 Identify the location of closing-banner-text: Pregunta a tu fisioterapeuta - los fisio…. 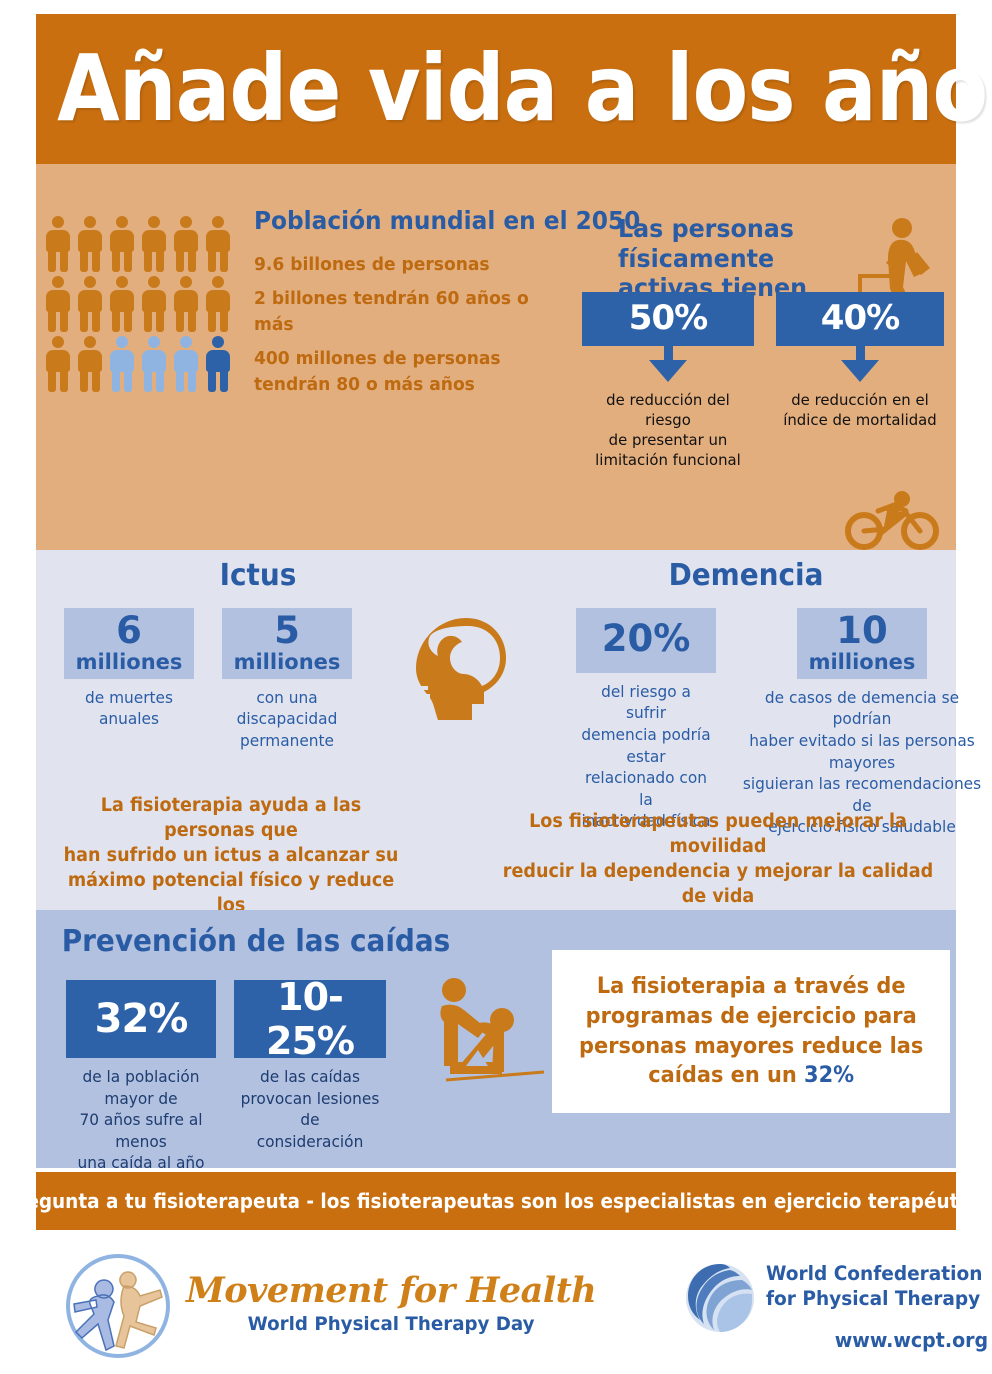
(496, 1201).